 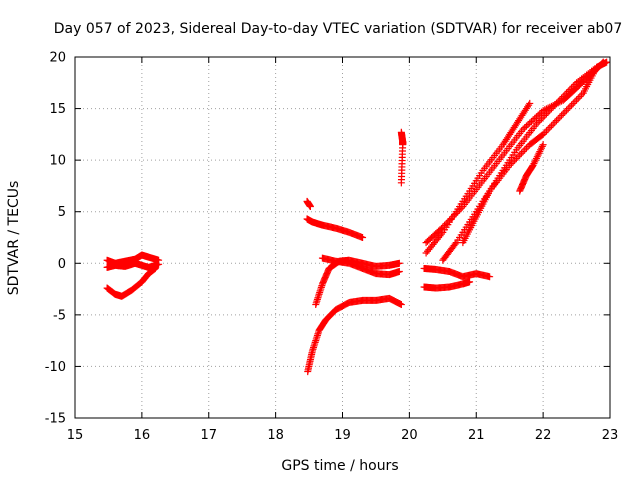 I want to click on series-arc-k, so click(x=525, y=161).